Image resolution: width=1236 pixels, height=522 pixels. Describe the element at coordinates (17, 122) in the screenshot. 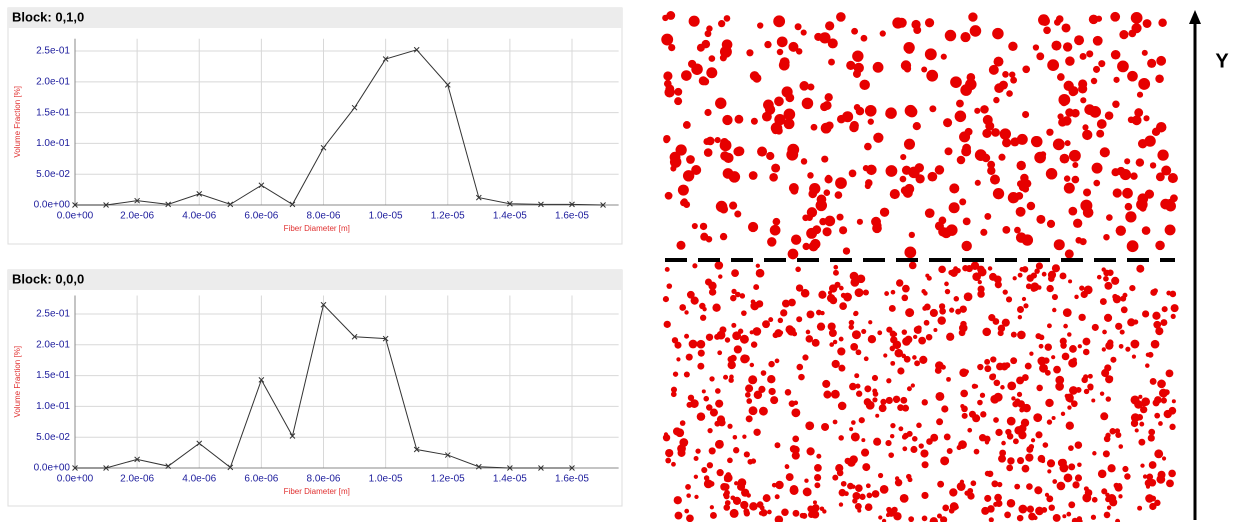

I see `y-axis-label: Volume Fraction [%]` at that location.